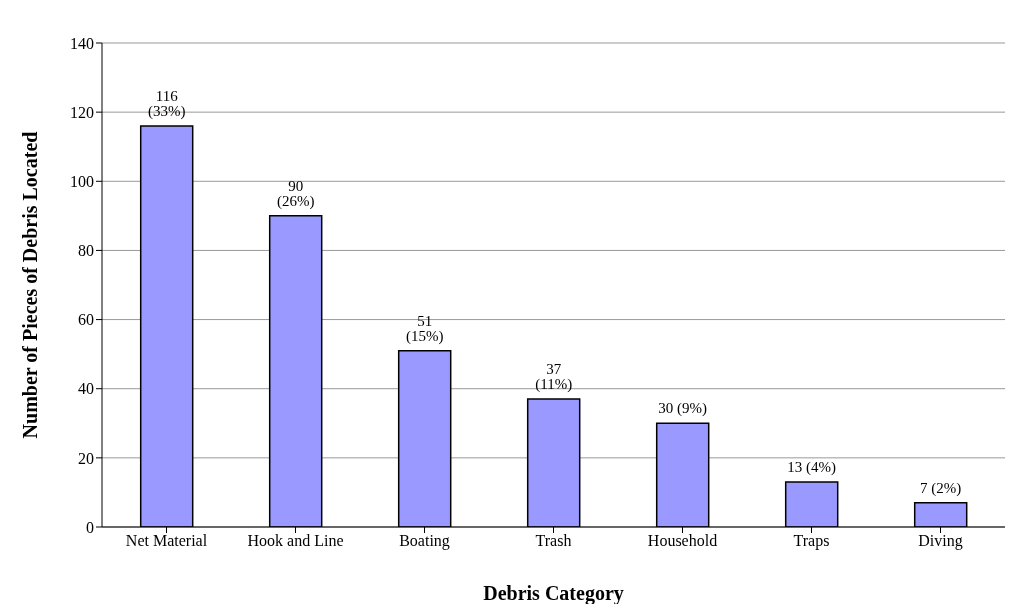 The image size is (1010, 604). I want to click on y-tick-label: 100, so click(82, 181).